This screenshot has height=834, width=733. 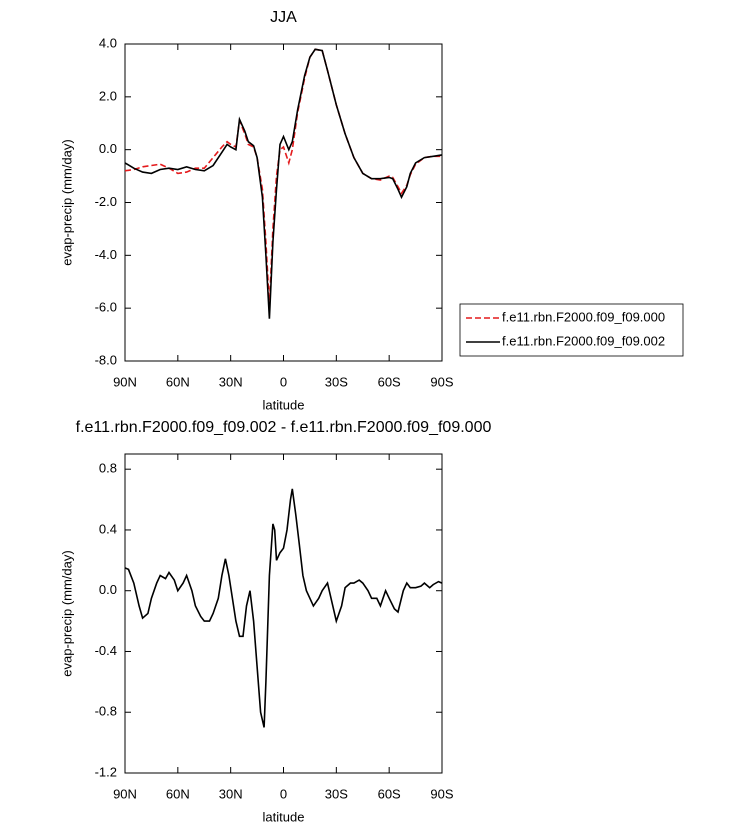 What do you see at coordinates (106, 307) in the screenshot?
I see `y-tick-label: -6.0` at bounding box center [106, 307].